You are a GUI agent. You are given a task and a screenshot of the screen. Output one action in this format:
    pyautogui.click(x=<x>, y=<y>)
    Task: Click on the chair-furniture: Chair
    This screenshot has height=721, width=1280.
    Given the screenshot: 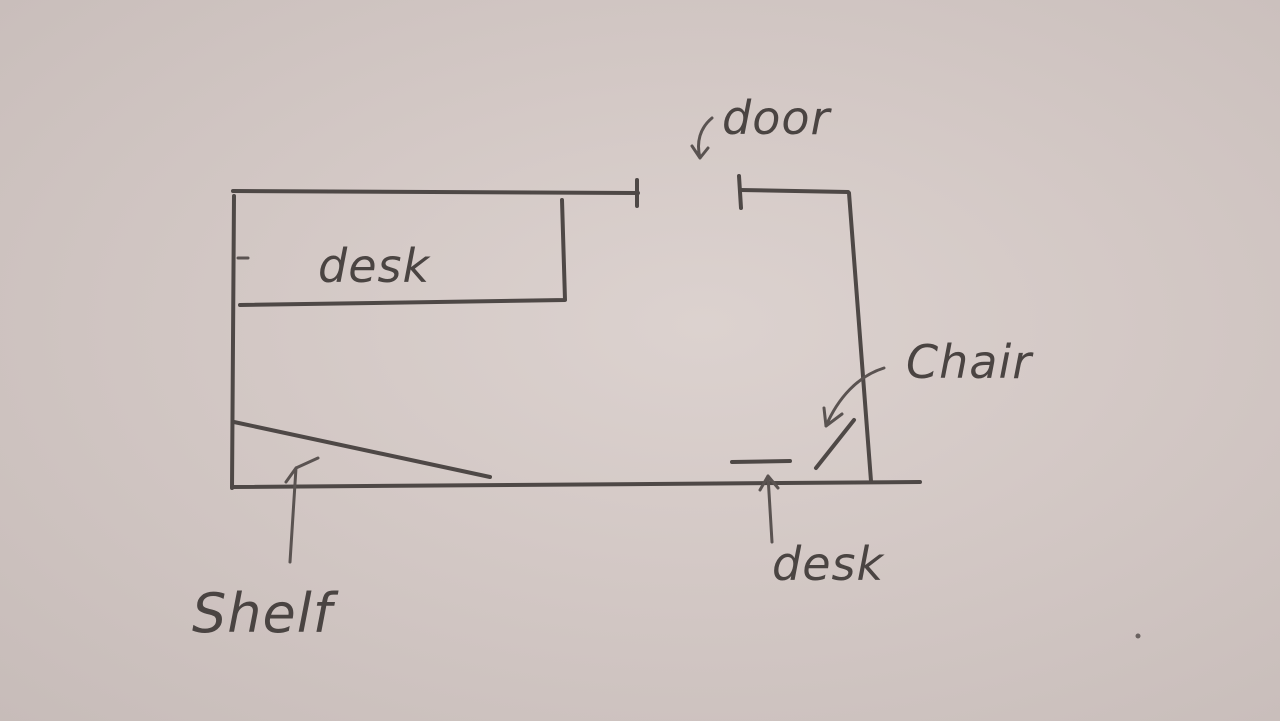 What is the action you would take?
    pyautogui.click(x=924, y=402)
    